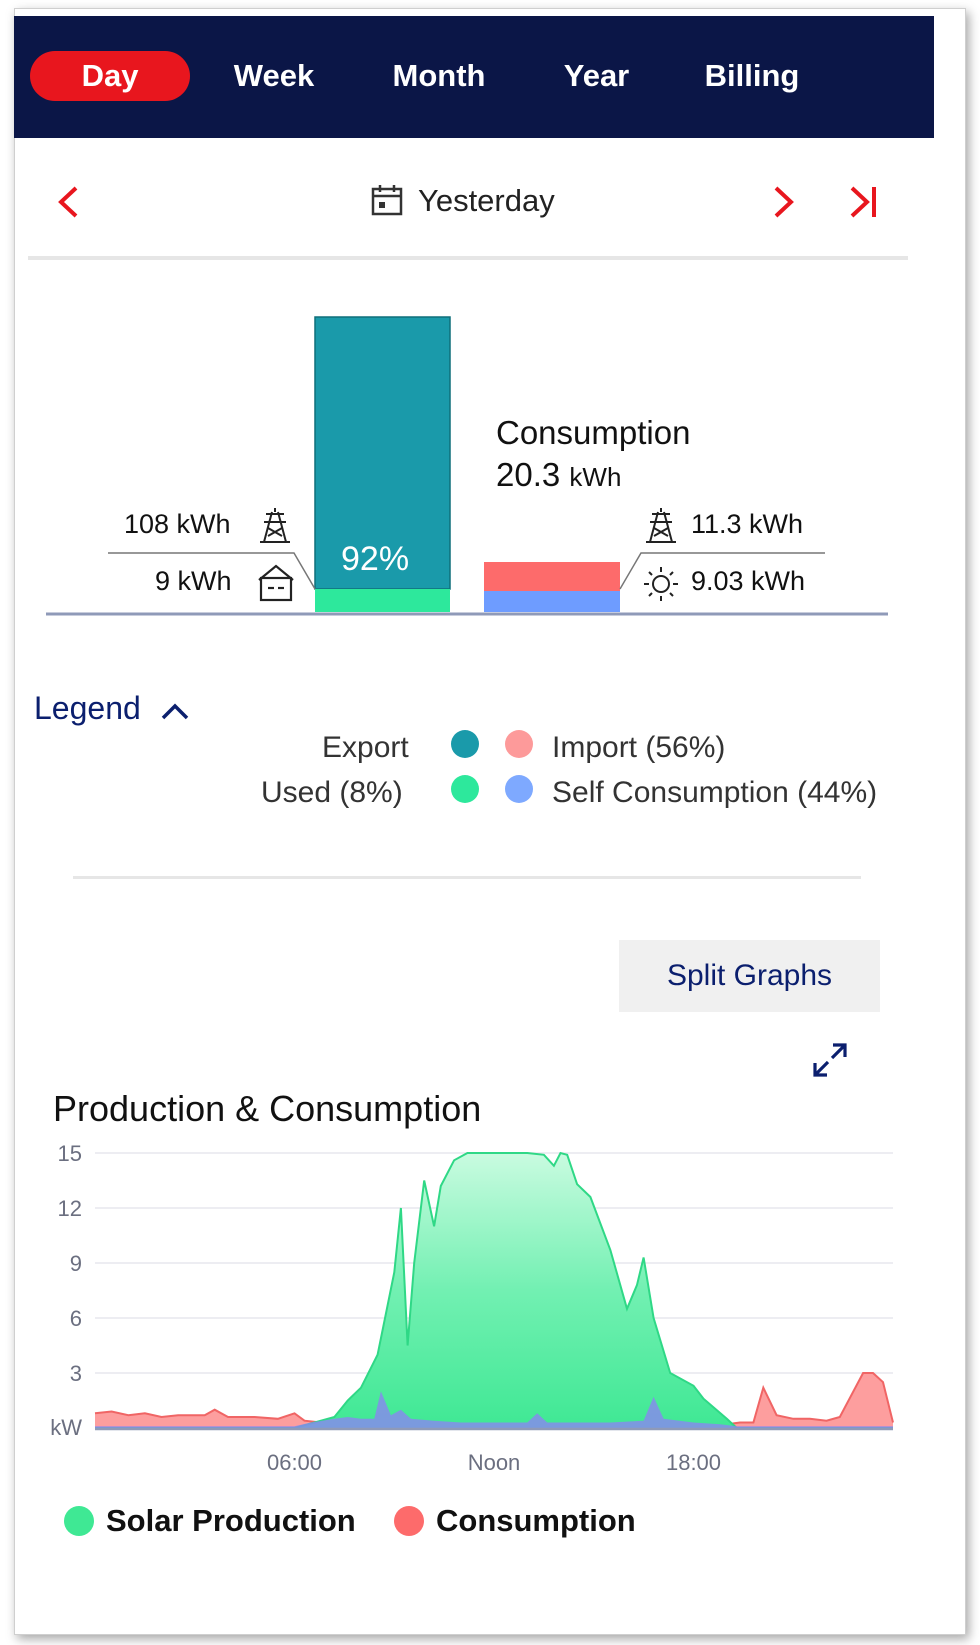 The width and height of the screenshot is (980, 1645). What do you see at coordinates (76, 1318) in the screenshot?
I see `y-tick-label: 6` at bounding box center [76, 1318].